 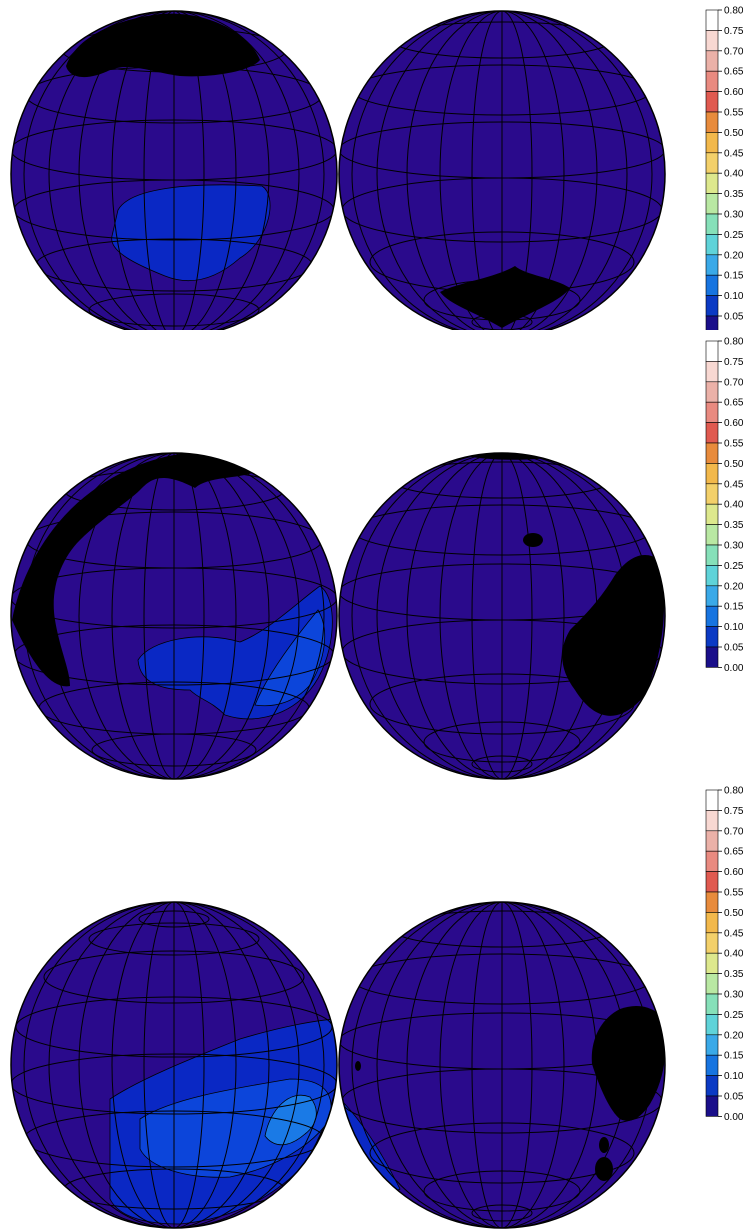 What do you see at coordinates (734, 317) in the screenshot?
I see `legend-label: 0.05` at bounding box center [734, 317].